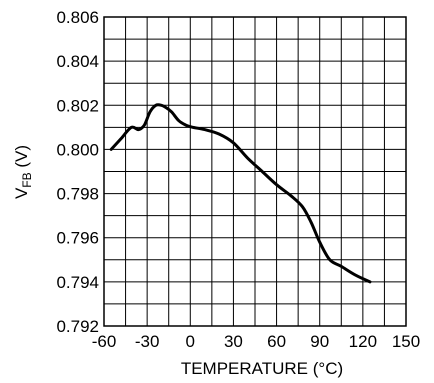 The width and height of the screenshot is (434, 383). Describe the element at coordinates (77, 149) in the screenshot. I see `y-tick-label: 0.800` at that location.